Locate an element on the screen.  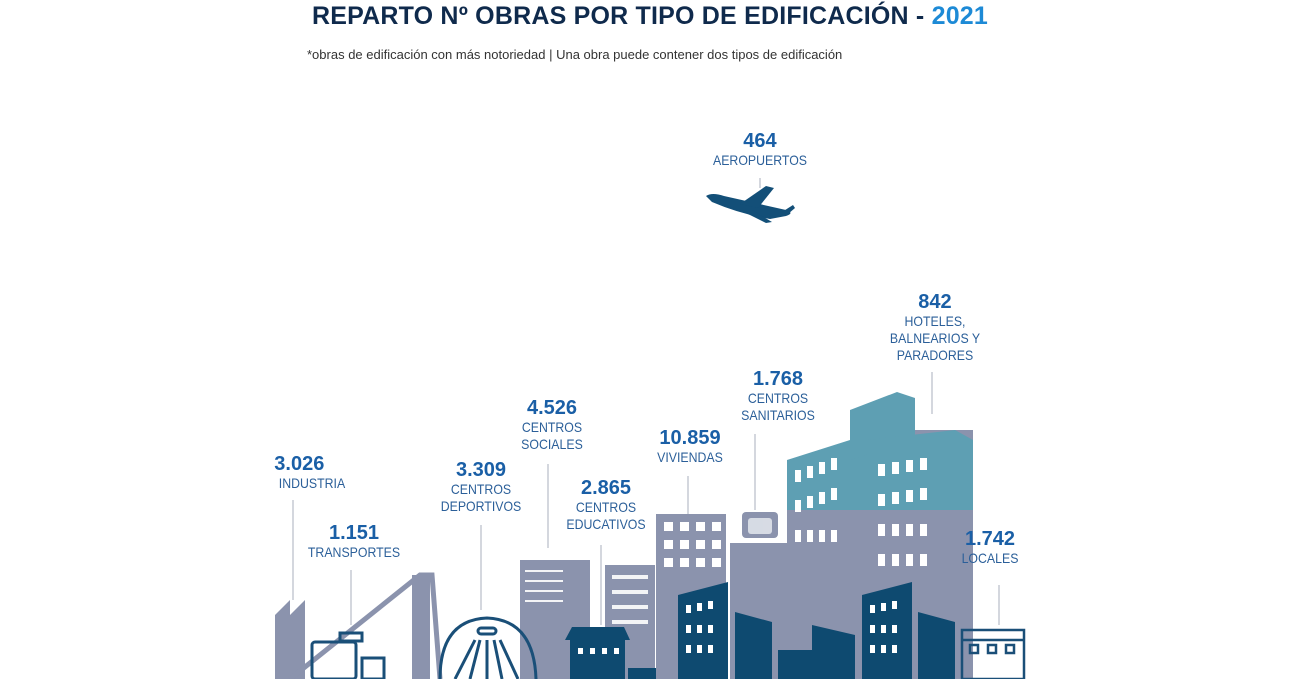
category-text: SANITARIOS is located at coordinates (778, 415).